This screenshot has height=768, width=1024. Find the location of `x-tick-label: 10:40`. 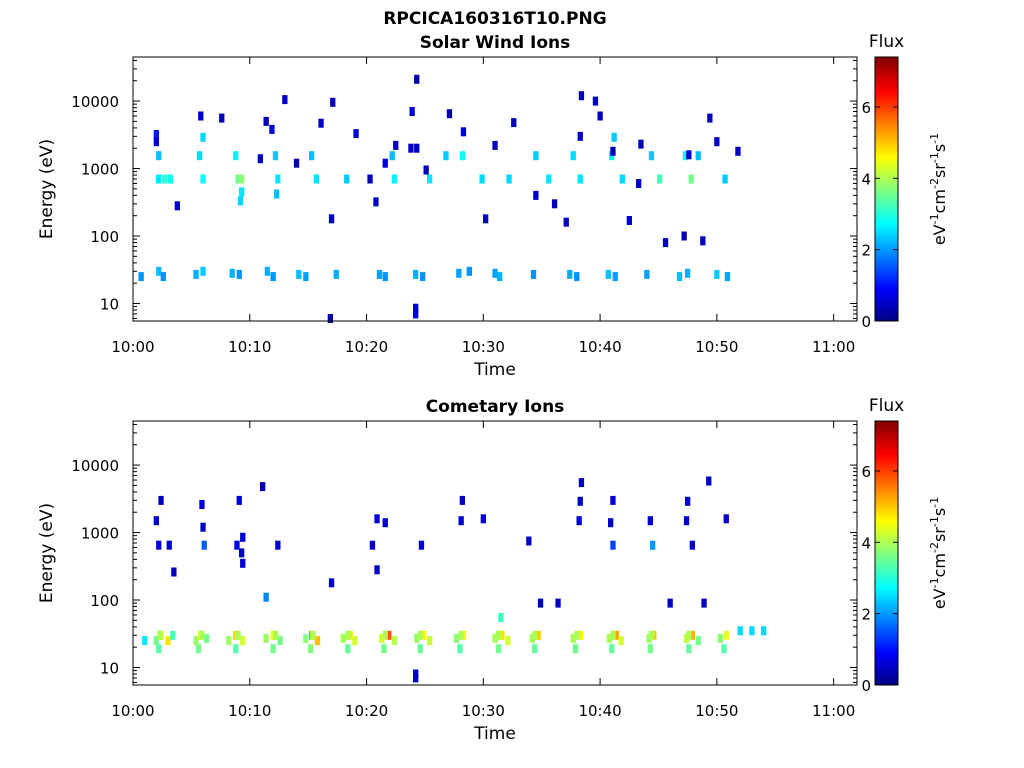

x-tick-label: 10:40 is located at coordinates (599, 347).